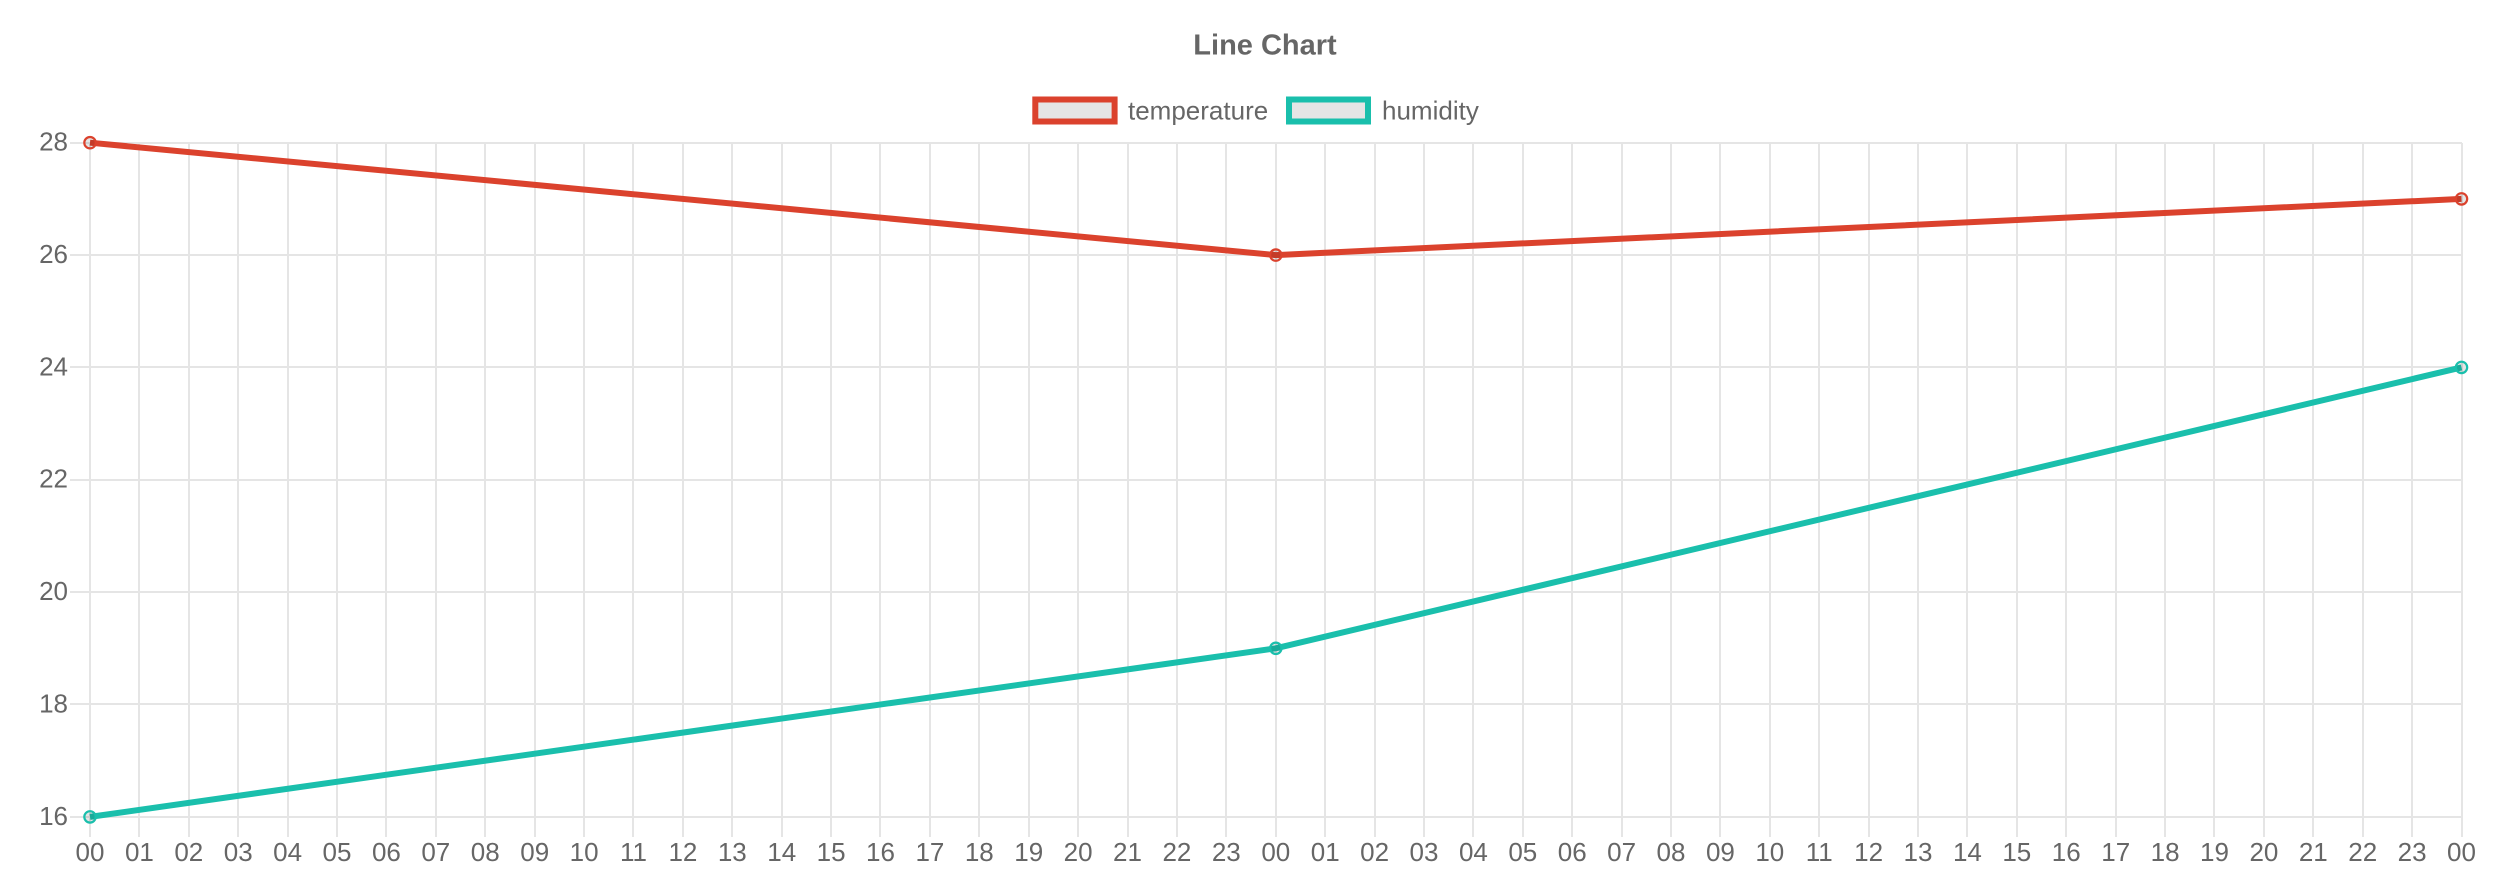 The width and height of the screenshot is (2506, 890). I want to click on svg-text: humidity, so click(1430, 111).